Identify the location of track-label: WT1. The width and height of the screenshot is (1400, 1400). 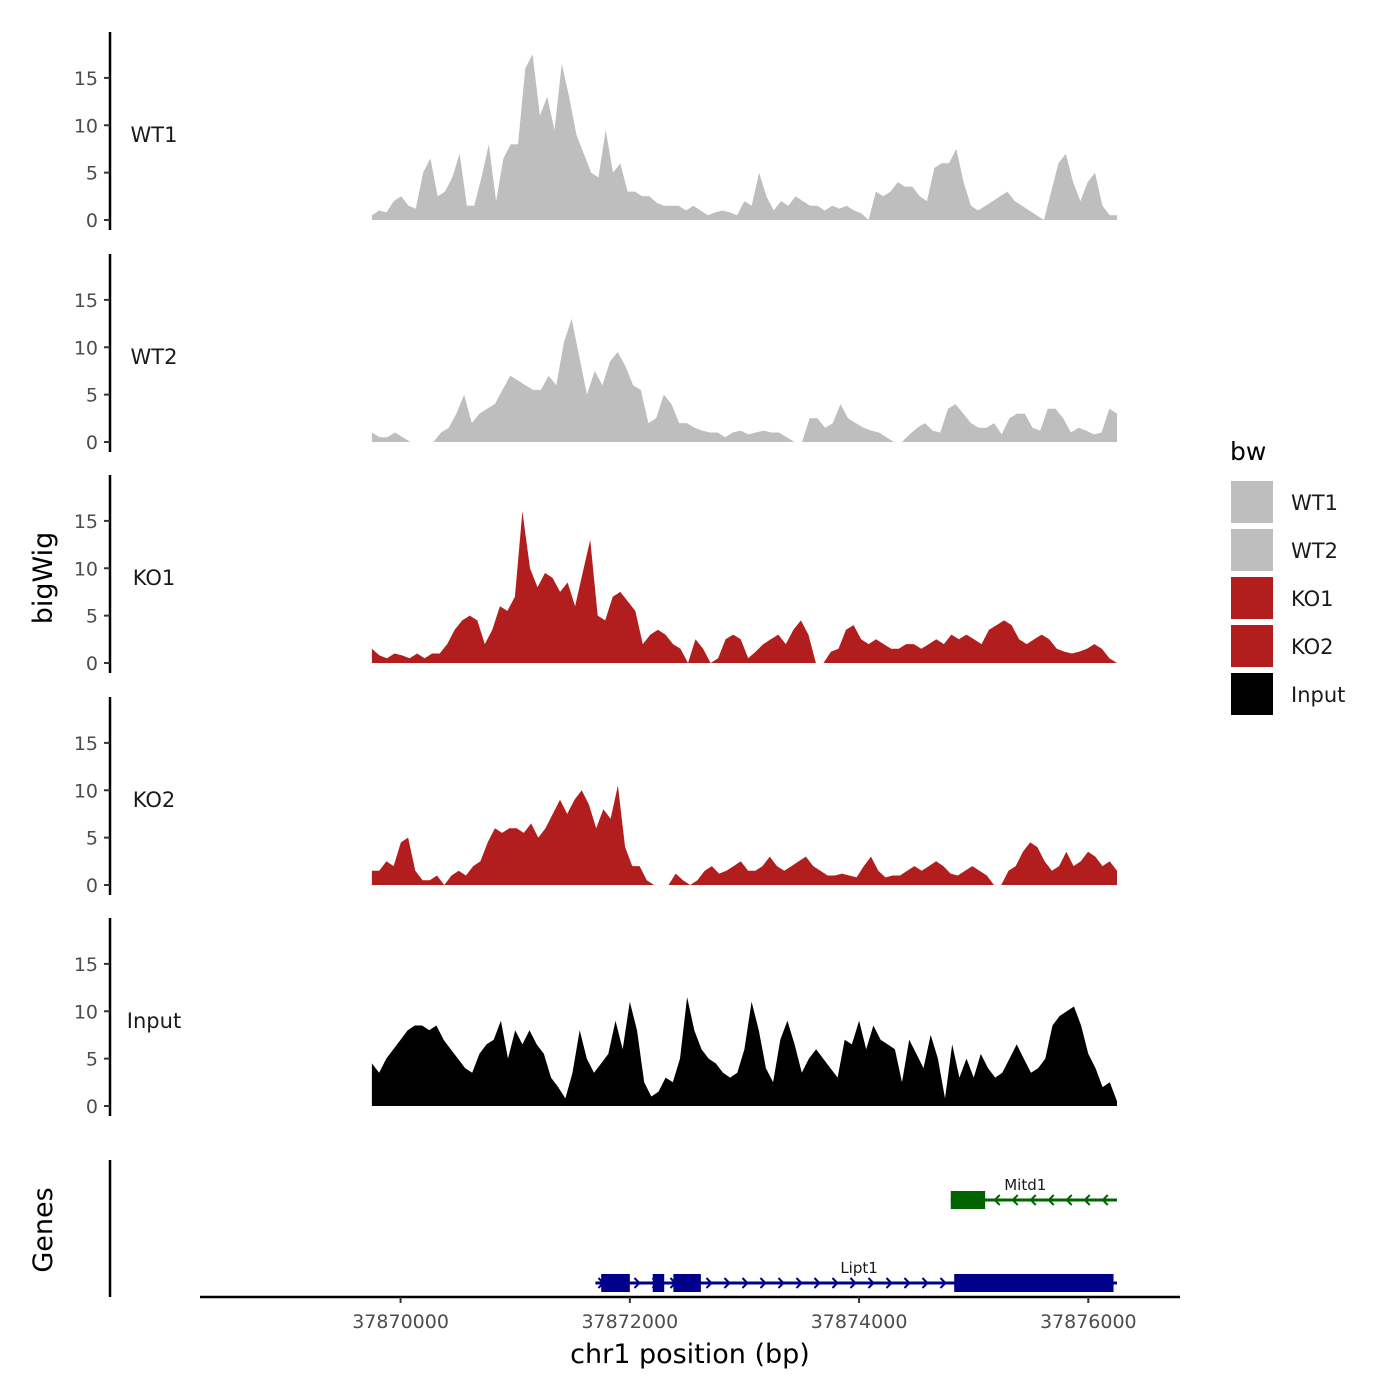
(154, 135).